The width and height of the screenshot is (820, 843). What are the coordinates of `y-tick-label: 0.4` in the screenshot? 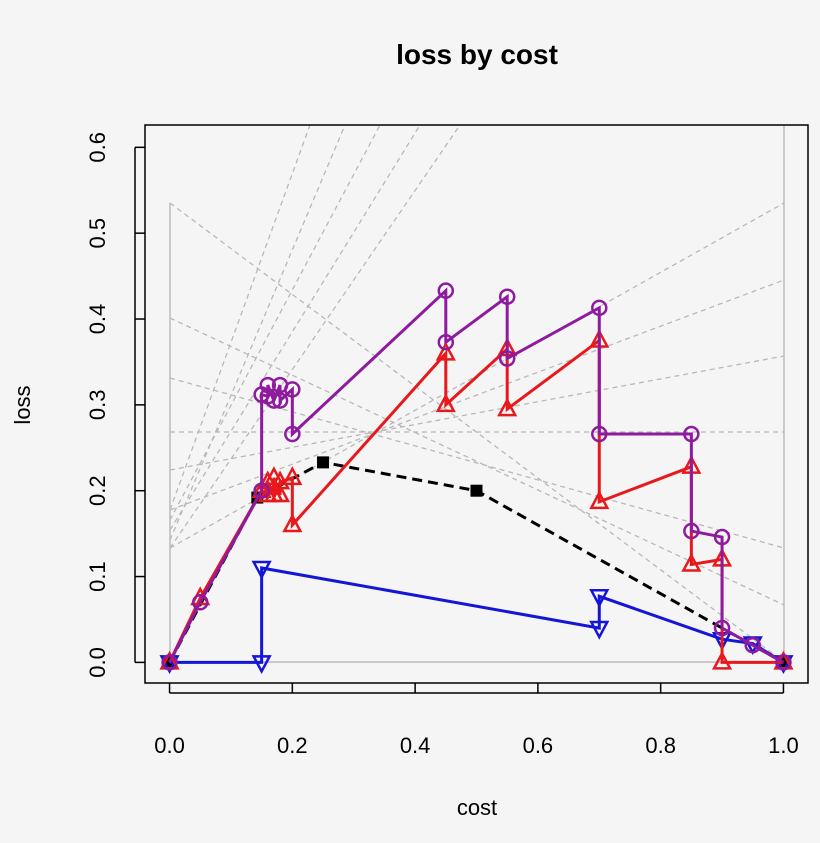 It's located at (97, 319).